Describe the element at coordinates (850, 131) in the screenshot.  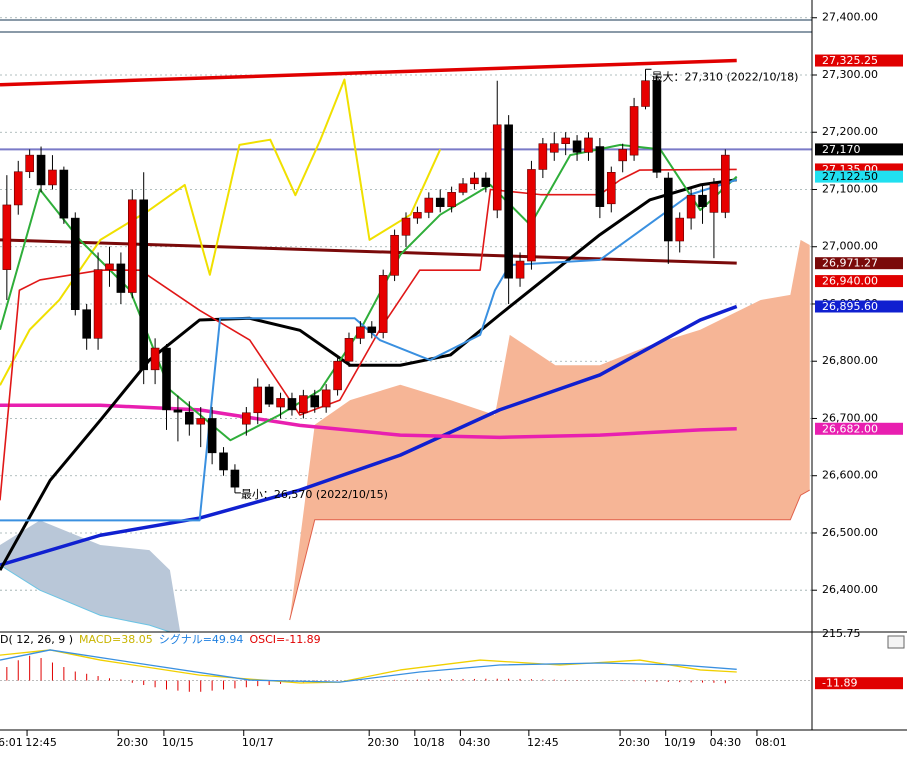
I see `y-tick-label: 27,200.00` at that location.